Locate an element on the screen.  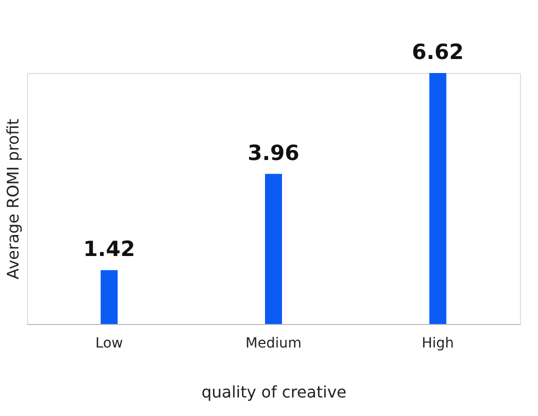
x-axis-title: quality of creative is located at coordinates (274, 392).